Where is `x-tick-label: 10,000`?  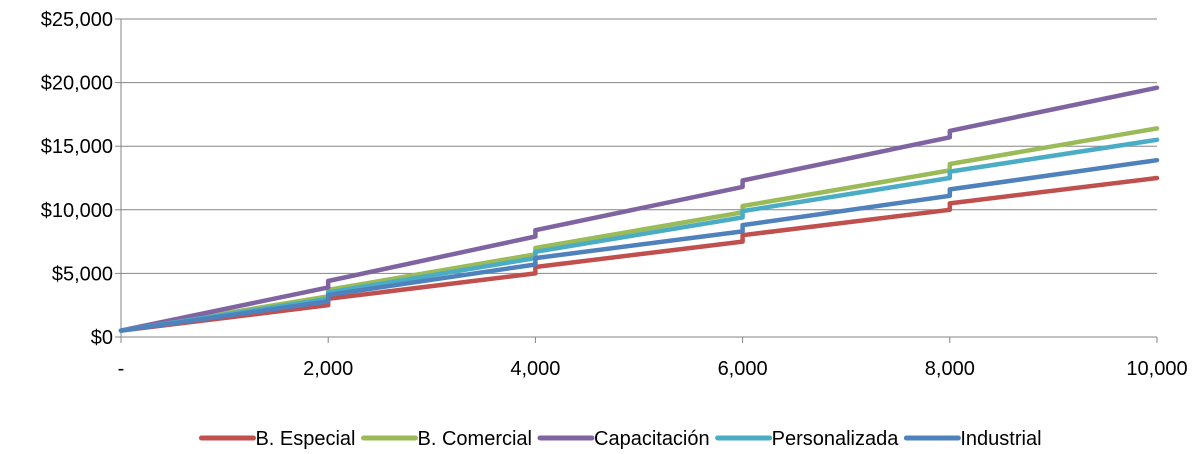
x-tick-label: 10,000 is located at coordinates (1156, 369).